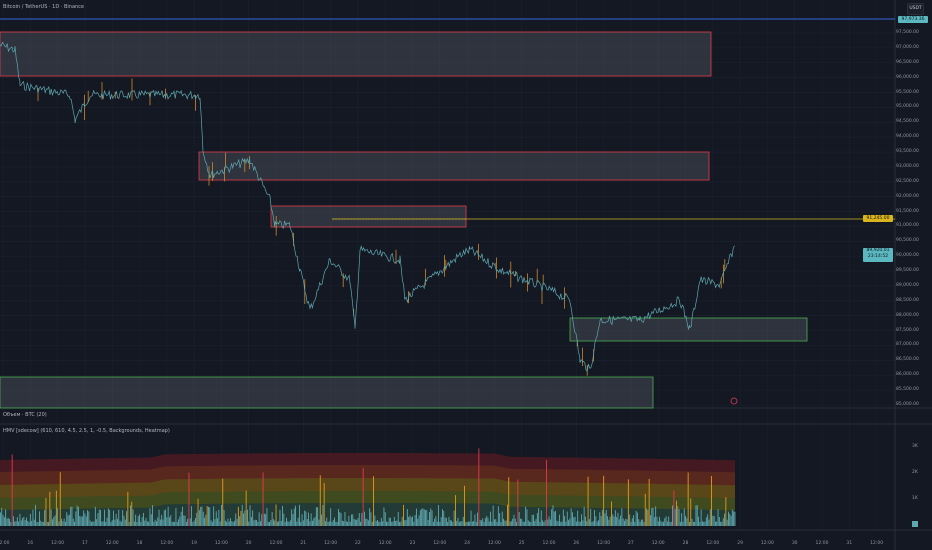 The height and width of the screenshot is (550, 932). Describe the element at coordinates (907, 390) in the screenshot. I see `price-axis-label: 85,500.00` at that location.